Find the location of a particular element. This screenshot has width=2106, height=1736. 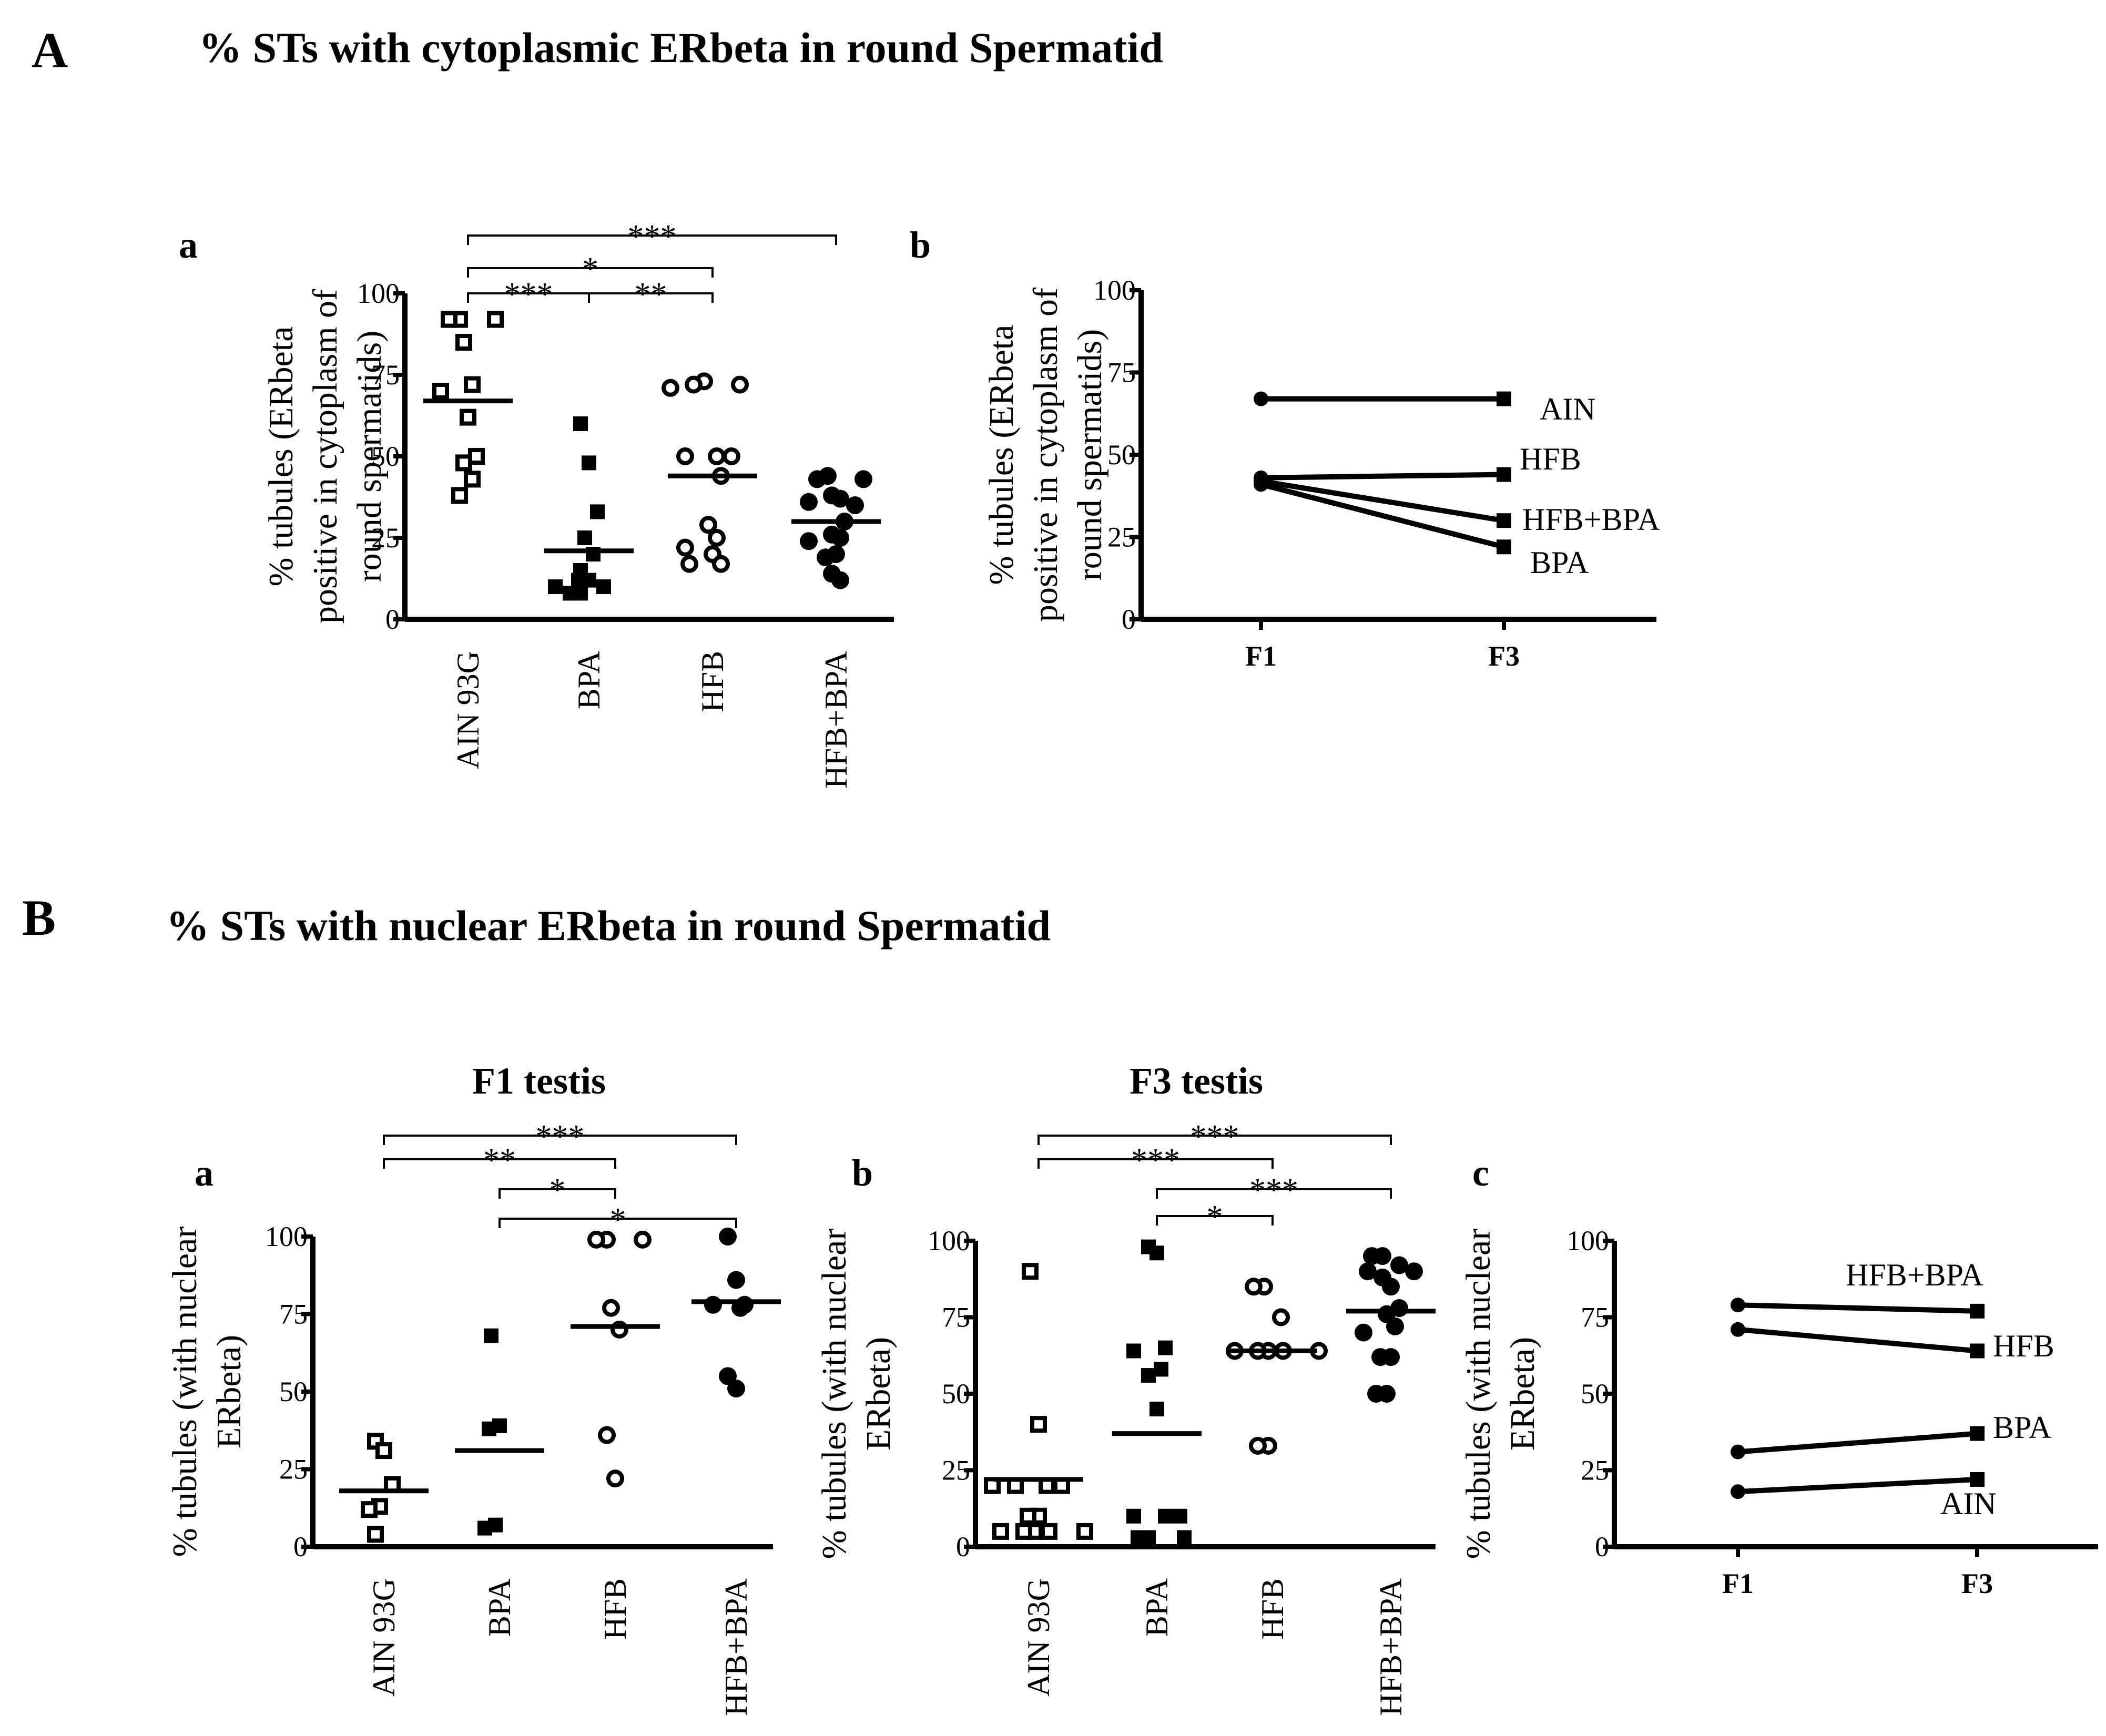

sig-label-2: *** is located at coordinates (528, 294).